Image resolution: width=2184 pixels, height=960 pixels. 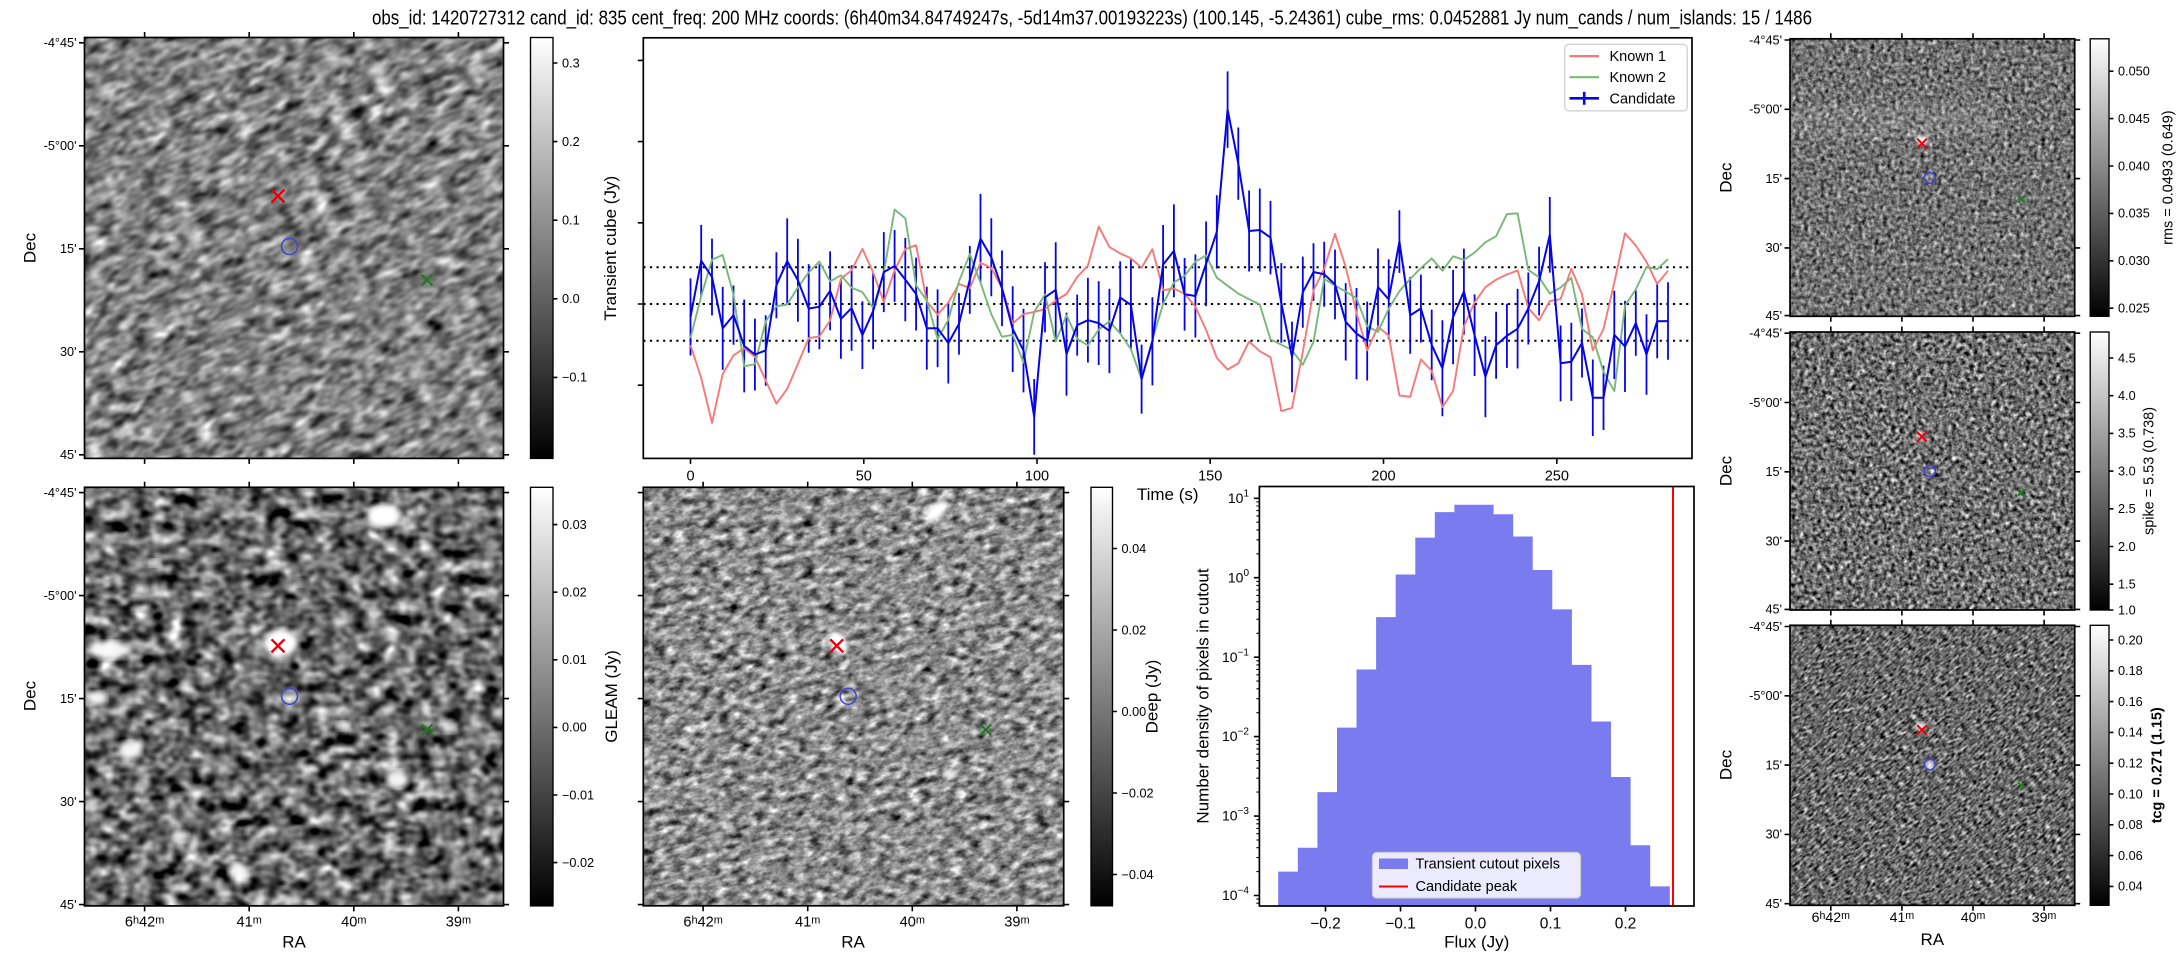 I want to click on svg-text:Number density of pixels in cu: Number density of pixels in cutout, so click(x=1203, y=695).